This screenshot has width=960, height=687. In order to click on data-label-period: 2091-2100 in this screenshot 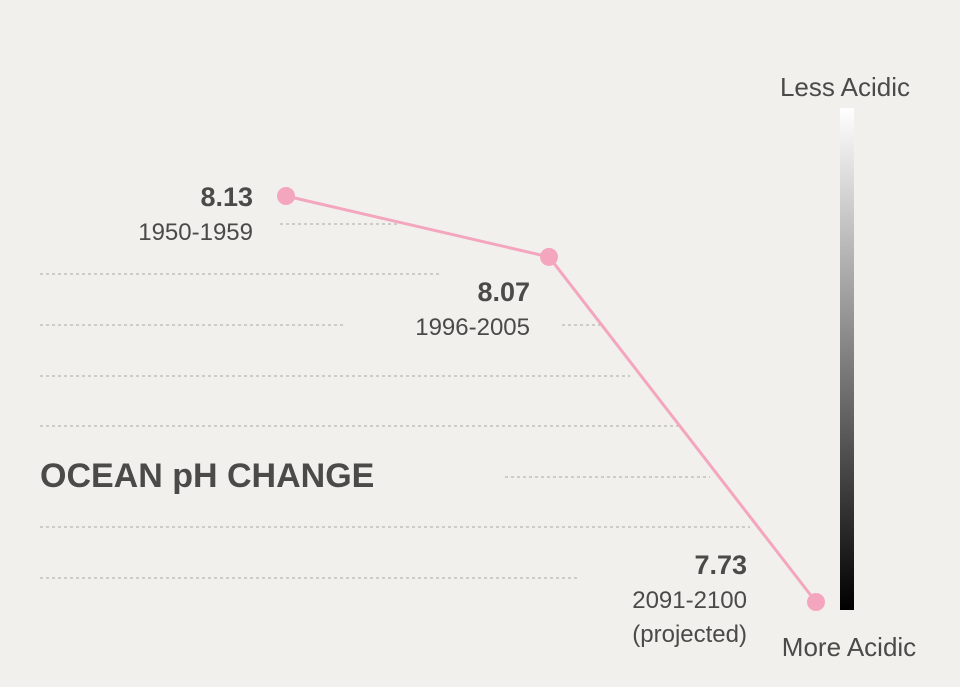, I will do `click(689, 600)`.